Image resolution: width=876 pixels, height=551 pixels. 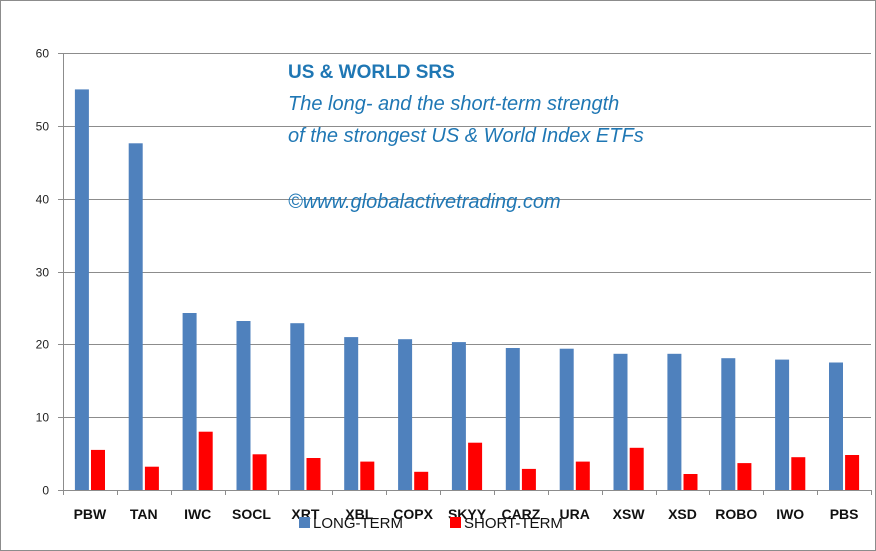 What do you see at coordinates (475, 466) in the screenshot?
I see `bar-short-term-skyy` at bounding box center [475, 466].